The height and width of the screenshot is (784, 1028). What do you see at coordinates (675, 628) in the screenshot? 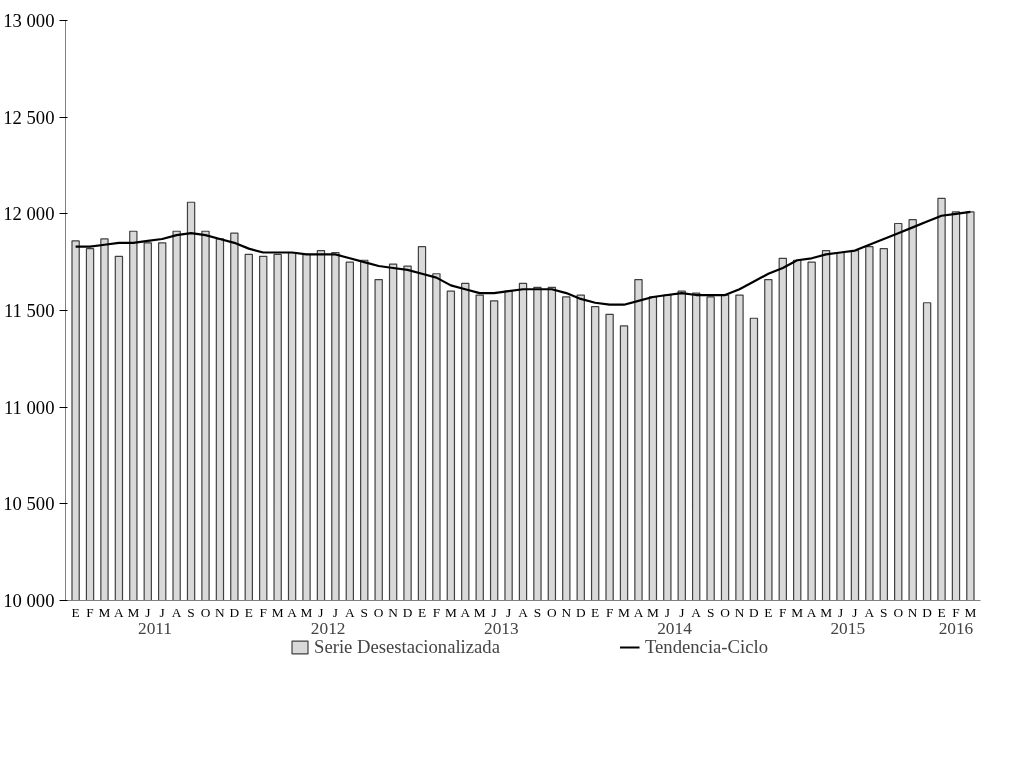
I see `text: 2014` at bounding box center [675, 628].